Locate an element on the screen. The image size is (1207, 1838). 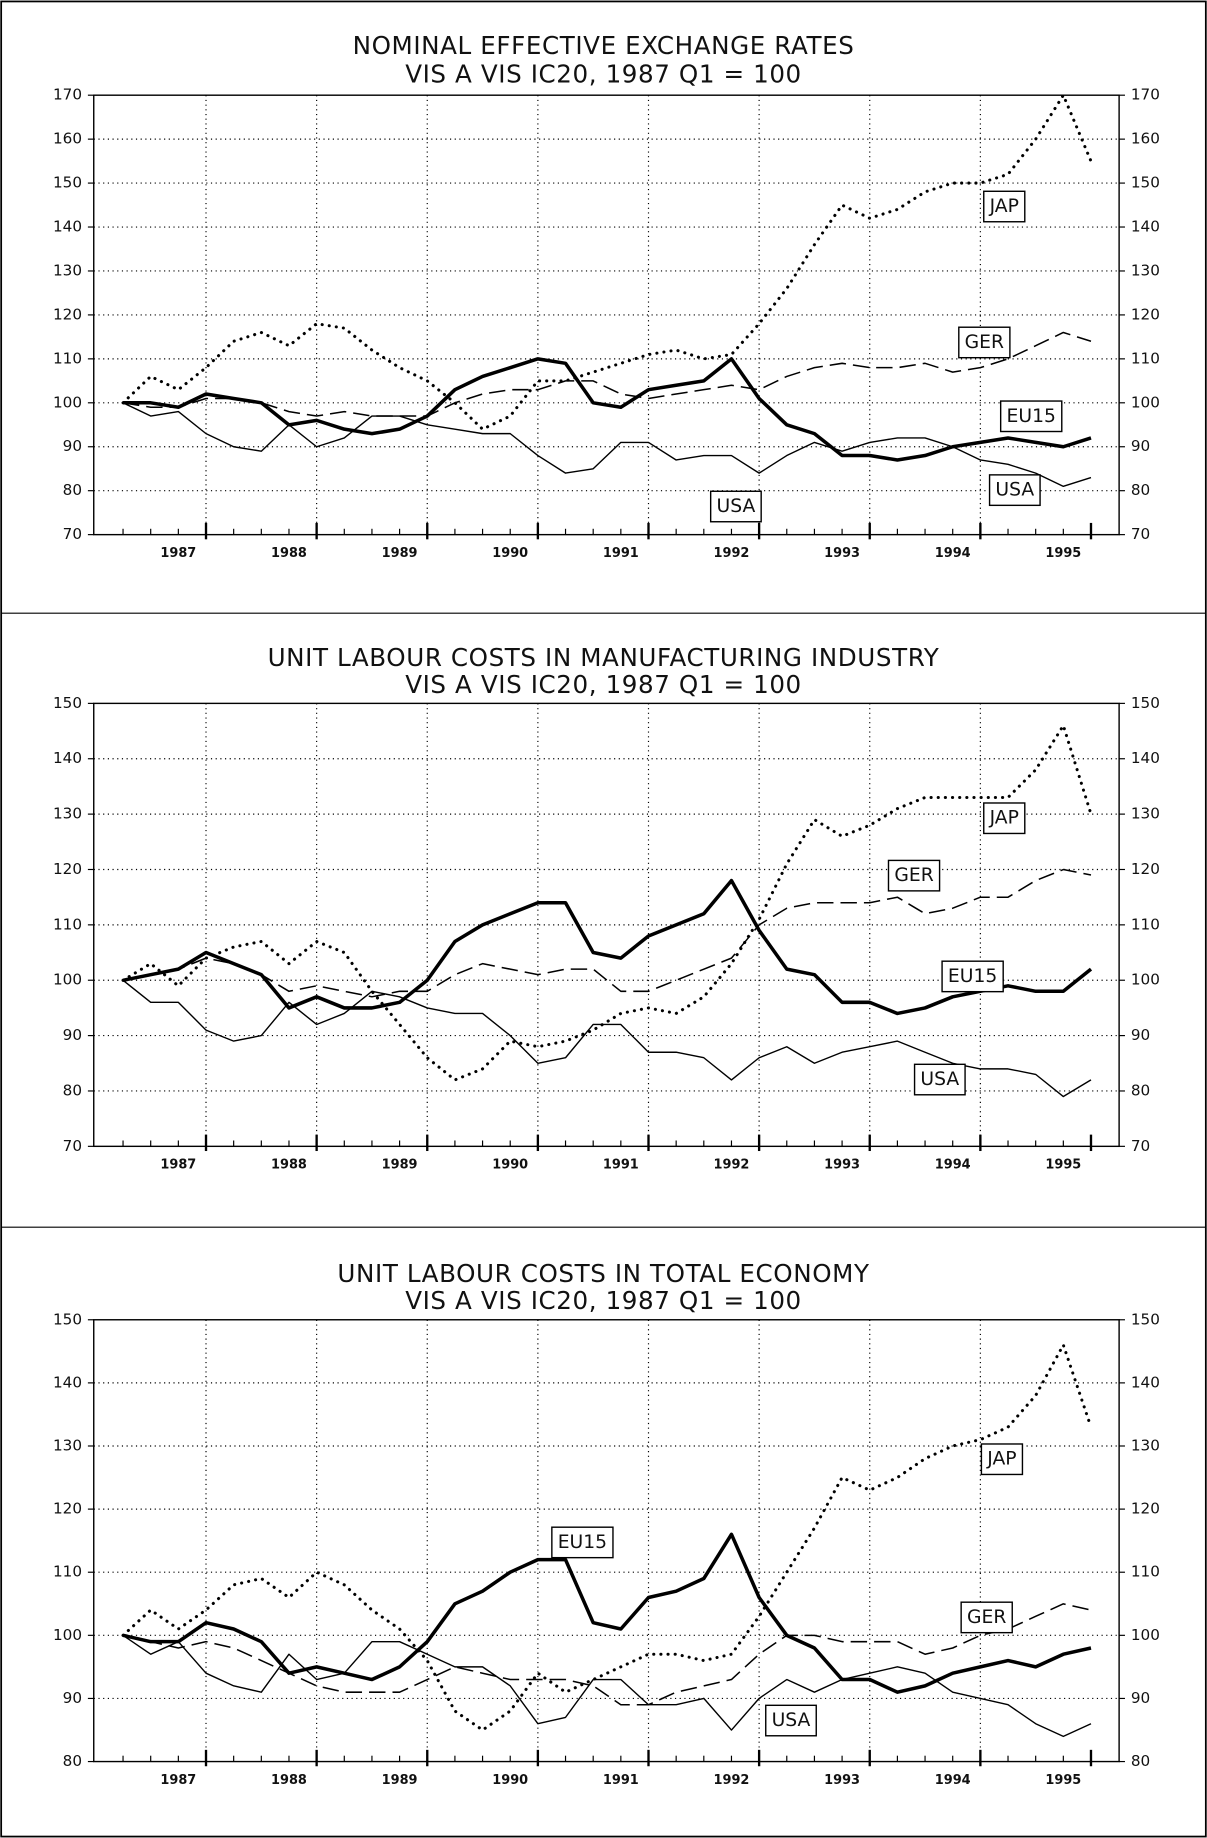
y-tick-label: 170 is located at coordinates (67, 95).